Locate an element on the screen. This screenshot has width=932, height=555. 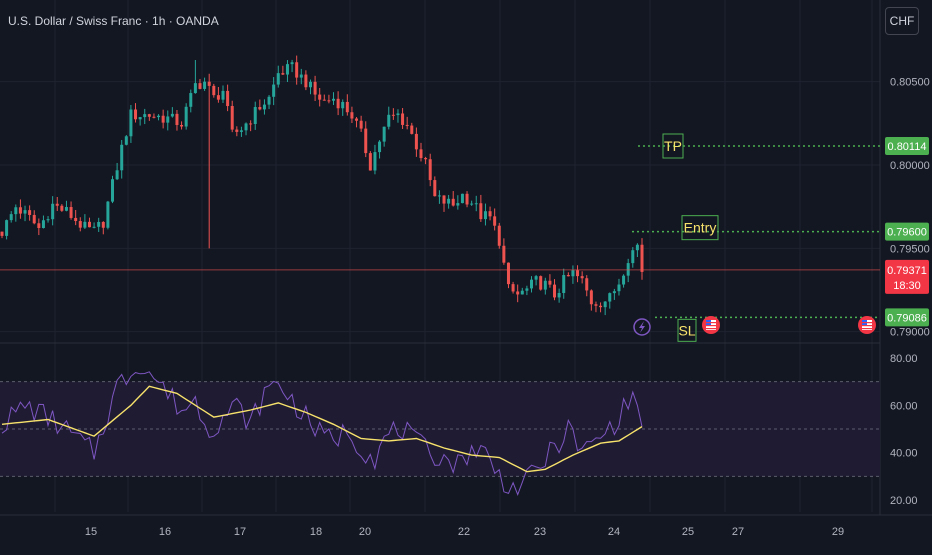
annotation-sl: SL is located at coordinates (687, 330).